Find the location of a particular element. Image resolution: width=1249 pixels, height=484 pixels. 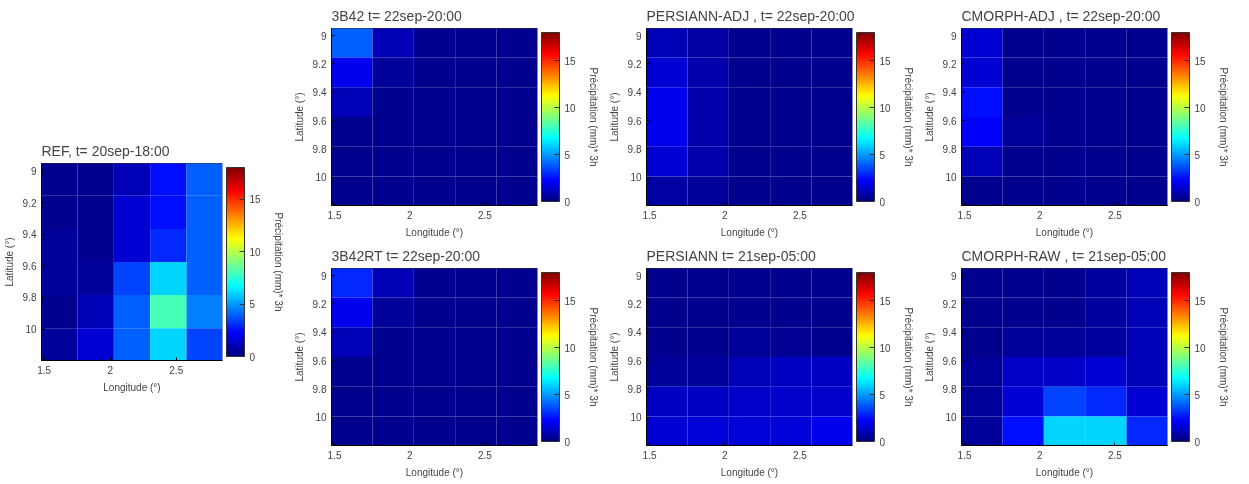

chart-title: PERSIANN-ADJ , t= 22sep-20:00 is located at coordinates (750, 15).